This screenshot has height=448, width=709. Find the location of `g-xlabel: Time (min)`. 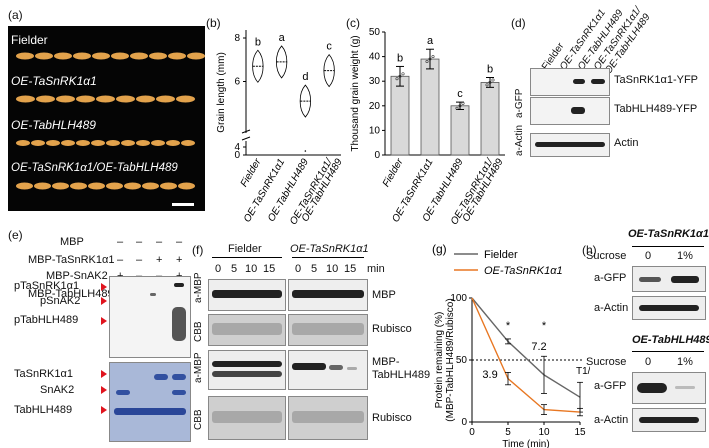

g-xlabel: Time (min) is located at coordinates (525, 443).